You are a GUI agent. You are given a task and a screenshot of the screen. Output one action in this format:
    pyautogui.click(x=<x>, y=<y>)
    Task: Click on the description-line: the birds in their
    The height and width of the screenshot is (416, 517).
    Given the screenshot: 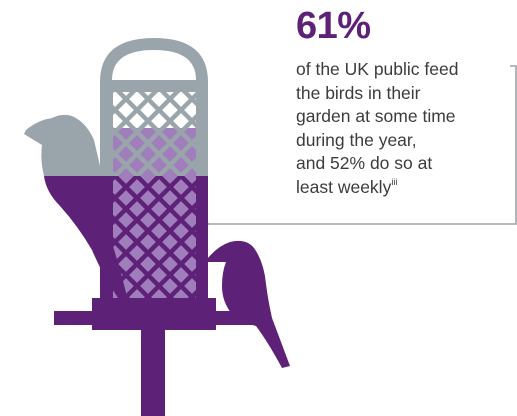 What is the action you would take?
    pyautogui.click(x=358, y=92)
    